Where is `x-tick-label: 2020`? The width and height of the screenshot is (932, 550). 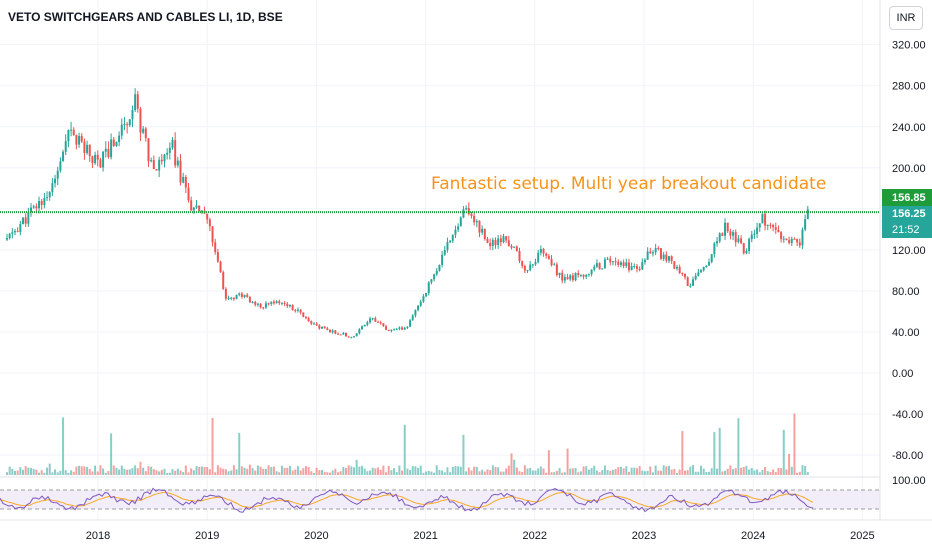
x-tick-label: 2020 is located at coordinates (316, 536).